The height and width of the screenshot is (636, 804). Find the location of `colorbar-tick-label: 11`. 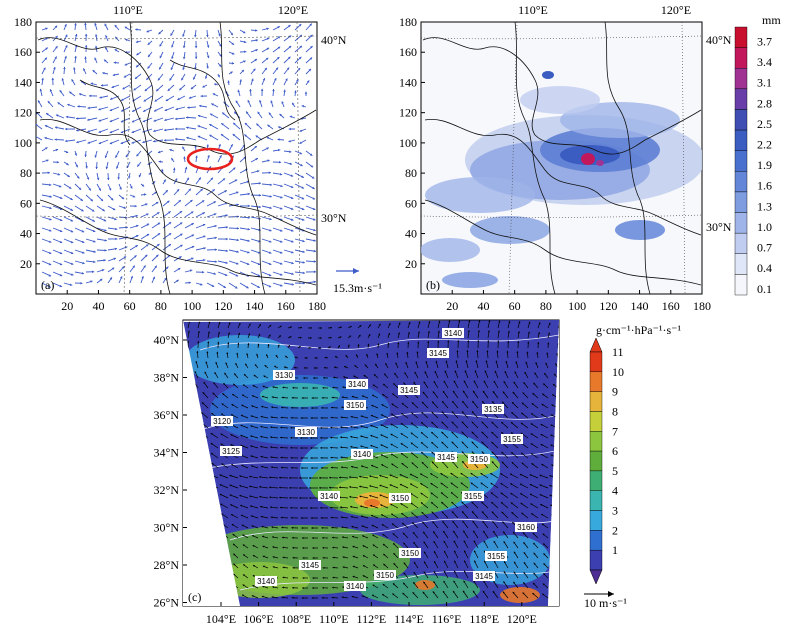

colorbar-tick-label: 11 is located at coordinates (618, 352).